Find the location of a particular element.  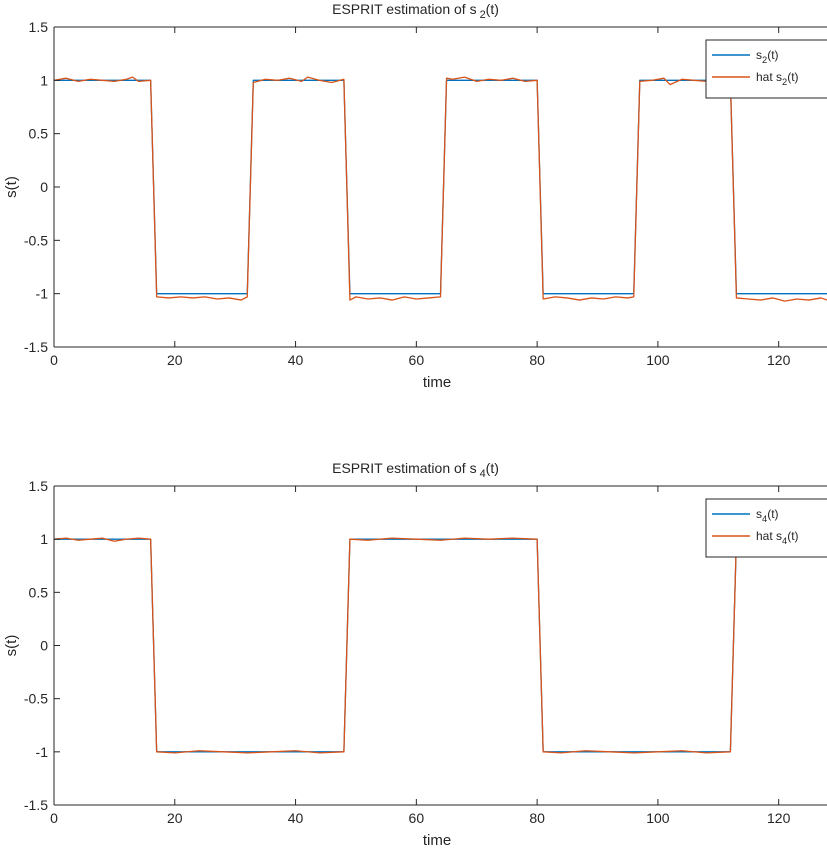

legend: s4(t)hat s4(t) is located at coordinates (766, 528).